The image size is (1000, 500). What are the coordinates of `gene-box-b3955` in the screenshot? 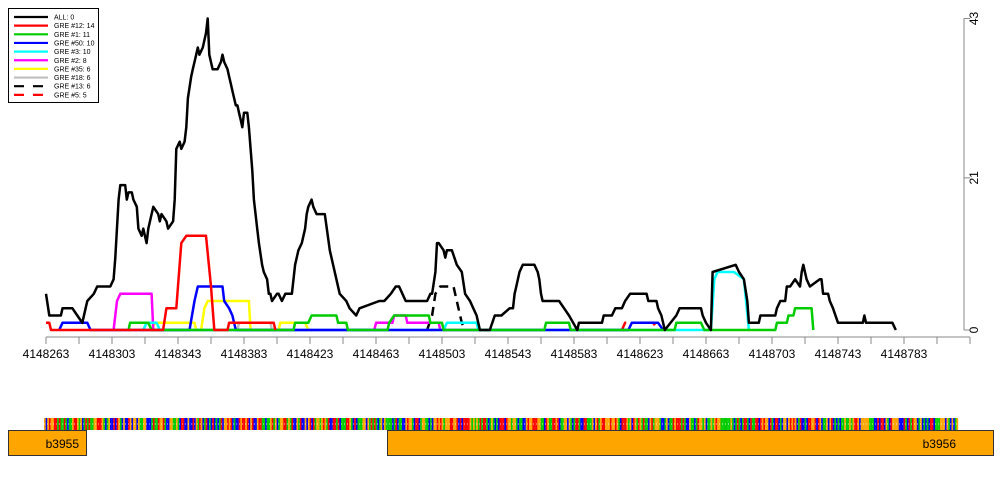 It's located at (47, 443).